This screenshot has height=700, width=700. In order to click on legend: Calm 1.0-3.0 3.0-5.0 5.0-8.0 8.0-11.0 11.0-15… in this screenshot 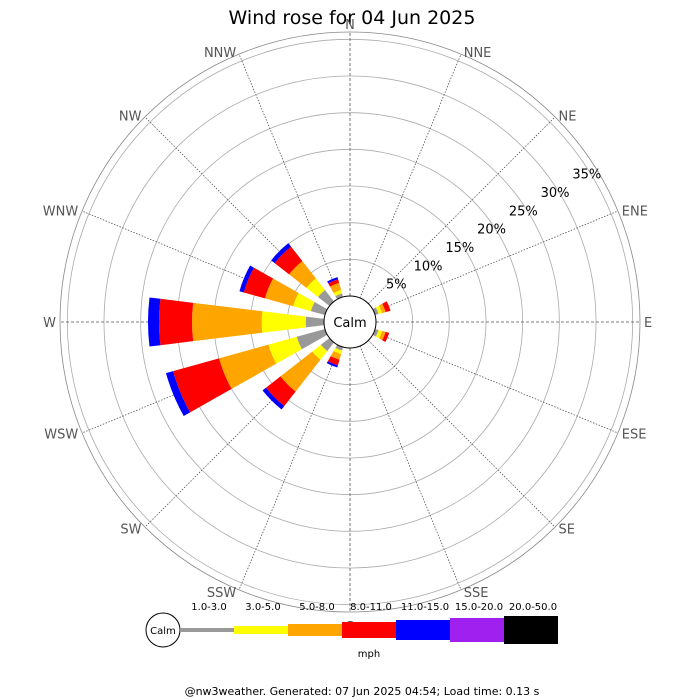, I will do `click(351, 631)`.